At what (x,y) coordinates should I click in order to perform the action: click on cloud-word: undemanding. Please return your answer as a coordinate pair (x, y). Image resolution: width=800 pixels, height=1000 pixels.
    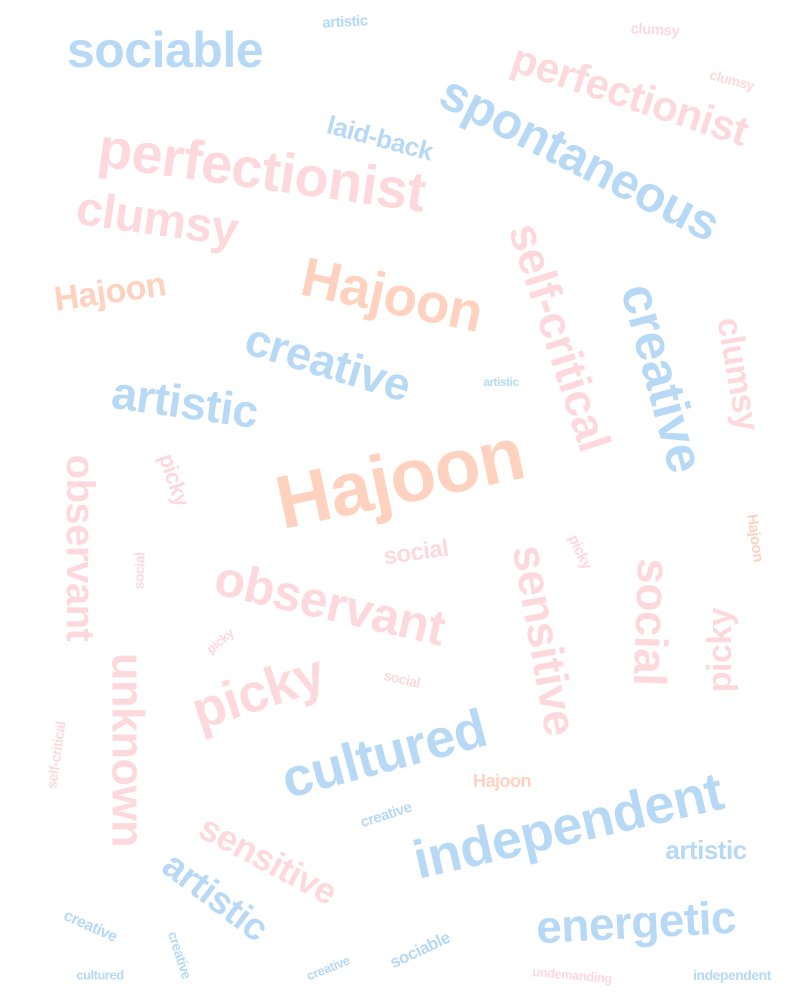
    Looking at the image, I should click on (572, 975).